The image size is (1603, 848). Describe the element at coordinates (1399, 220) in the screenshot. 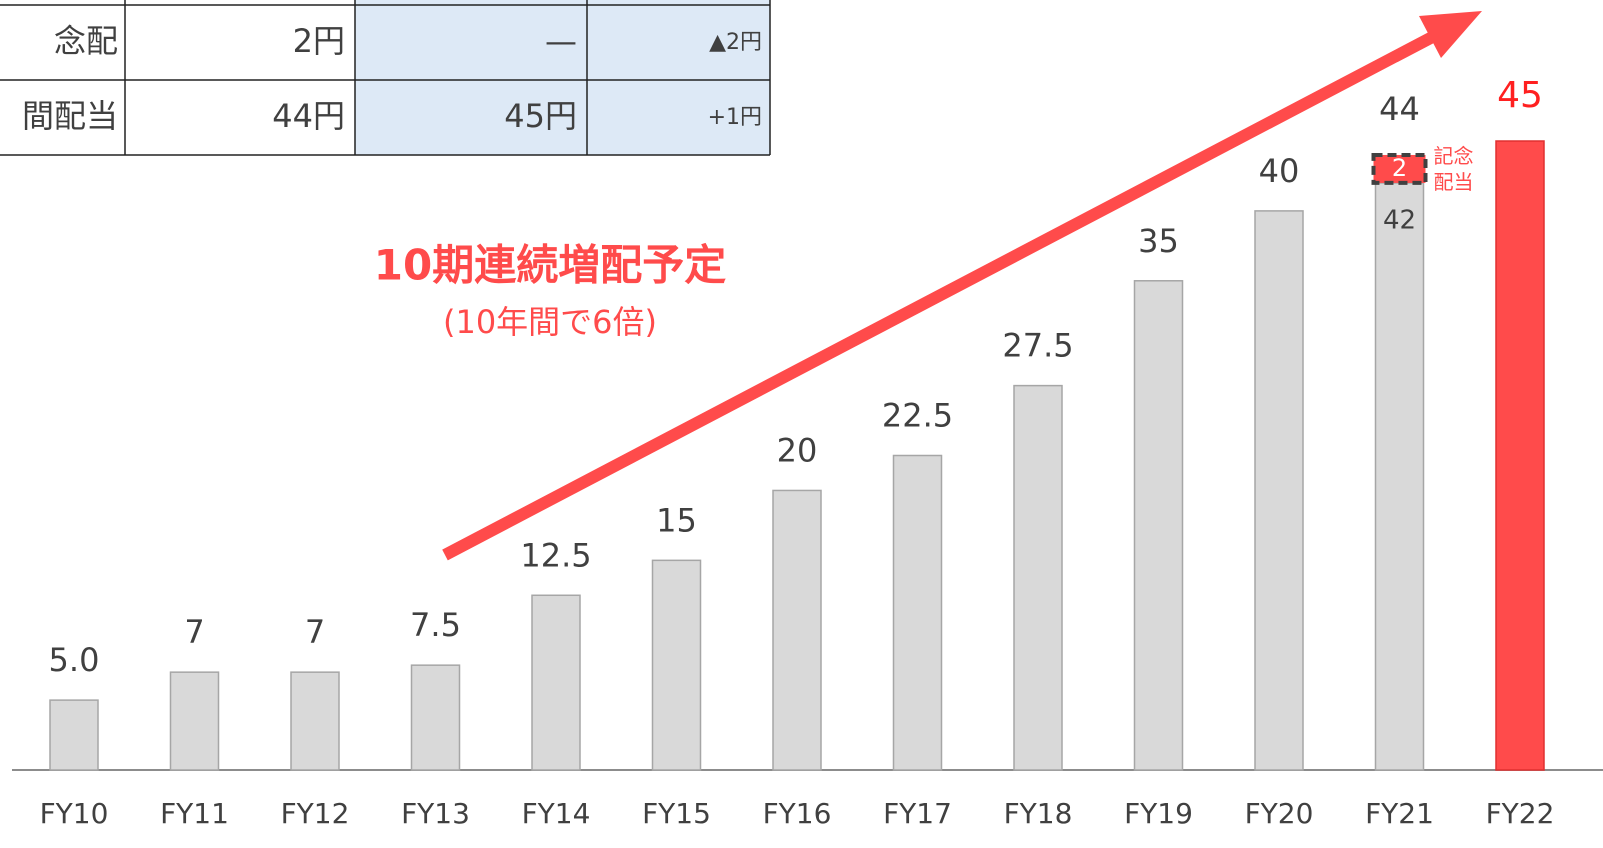

I see `segment-label: 42` at that location.